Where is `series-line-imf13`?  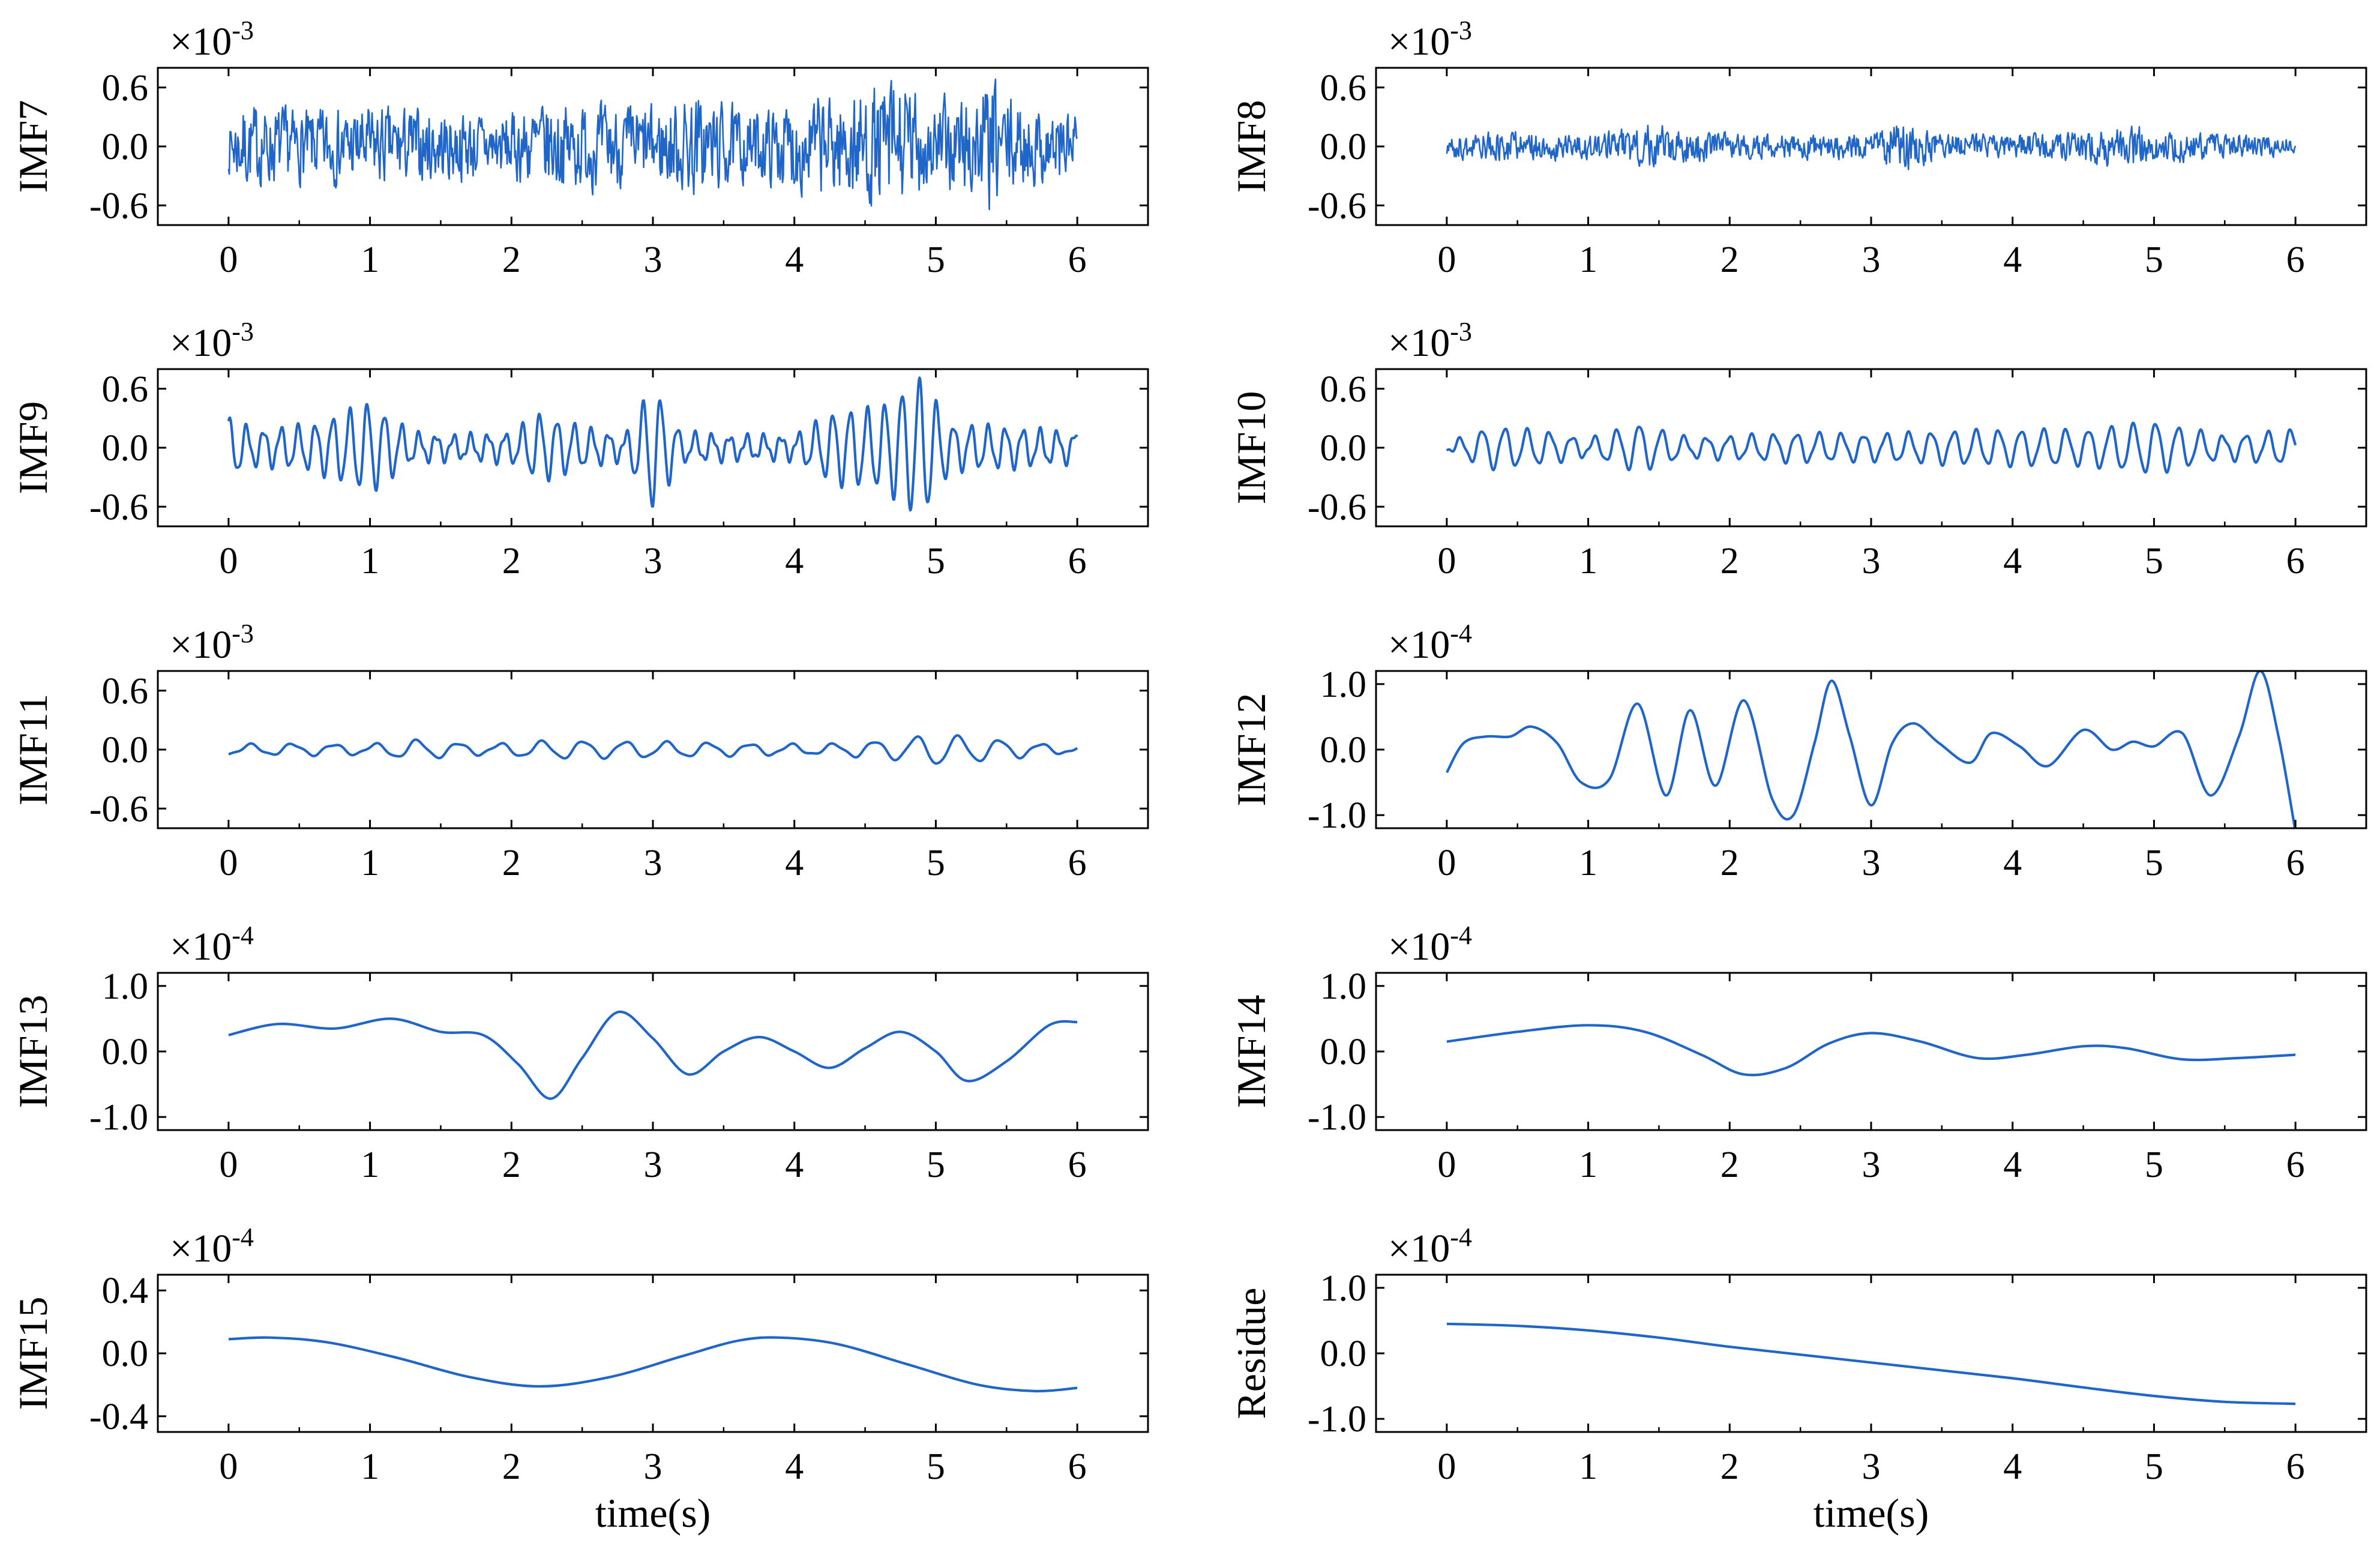 series-line-imf13 is located at coordinates (653, 1055).